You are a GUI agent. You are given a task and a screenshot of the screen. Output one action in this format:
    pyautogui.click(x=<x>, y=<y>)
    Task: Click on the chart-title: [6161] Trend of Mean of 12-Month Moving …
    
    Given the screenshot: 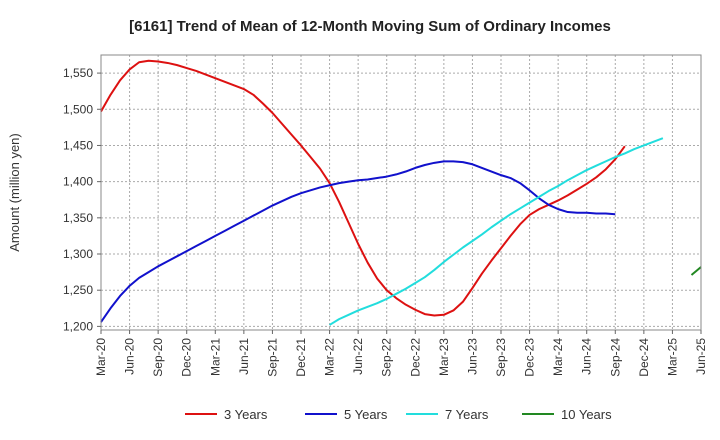 What is the action you would take?
    pyautogui.click(x=370, y=26)
    